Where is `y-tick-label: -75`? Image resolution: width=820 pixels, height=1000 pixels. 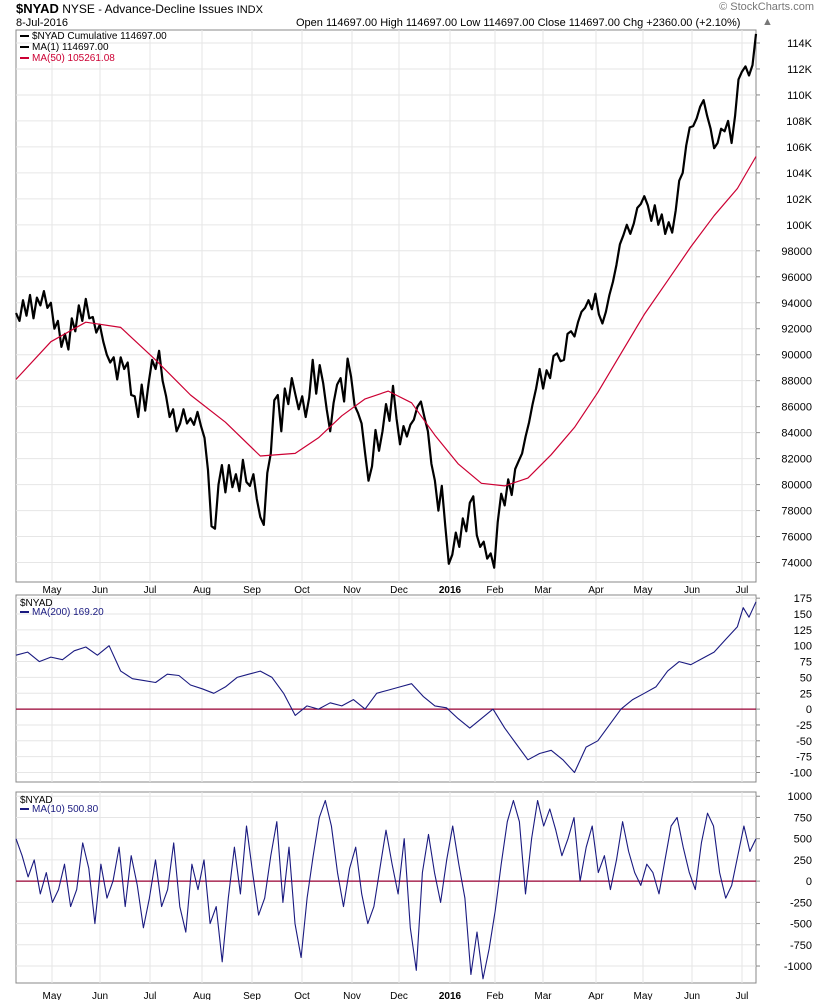
y-tick-label: -75 is located at coordinates (804, 758).